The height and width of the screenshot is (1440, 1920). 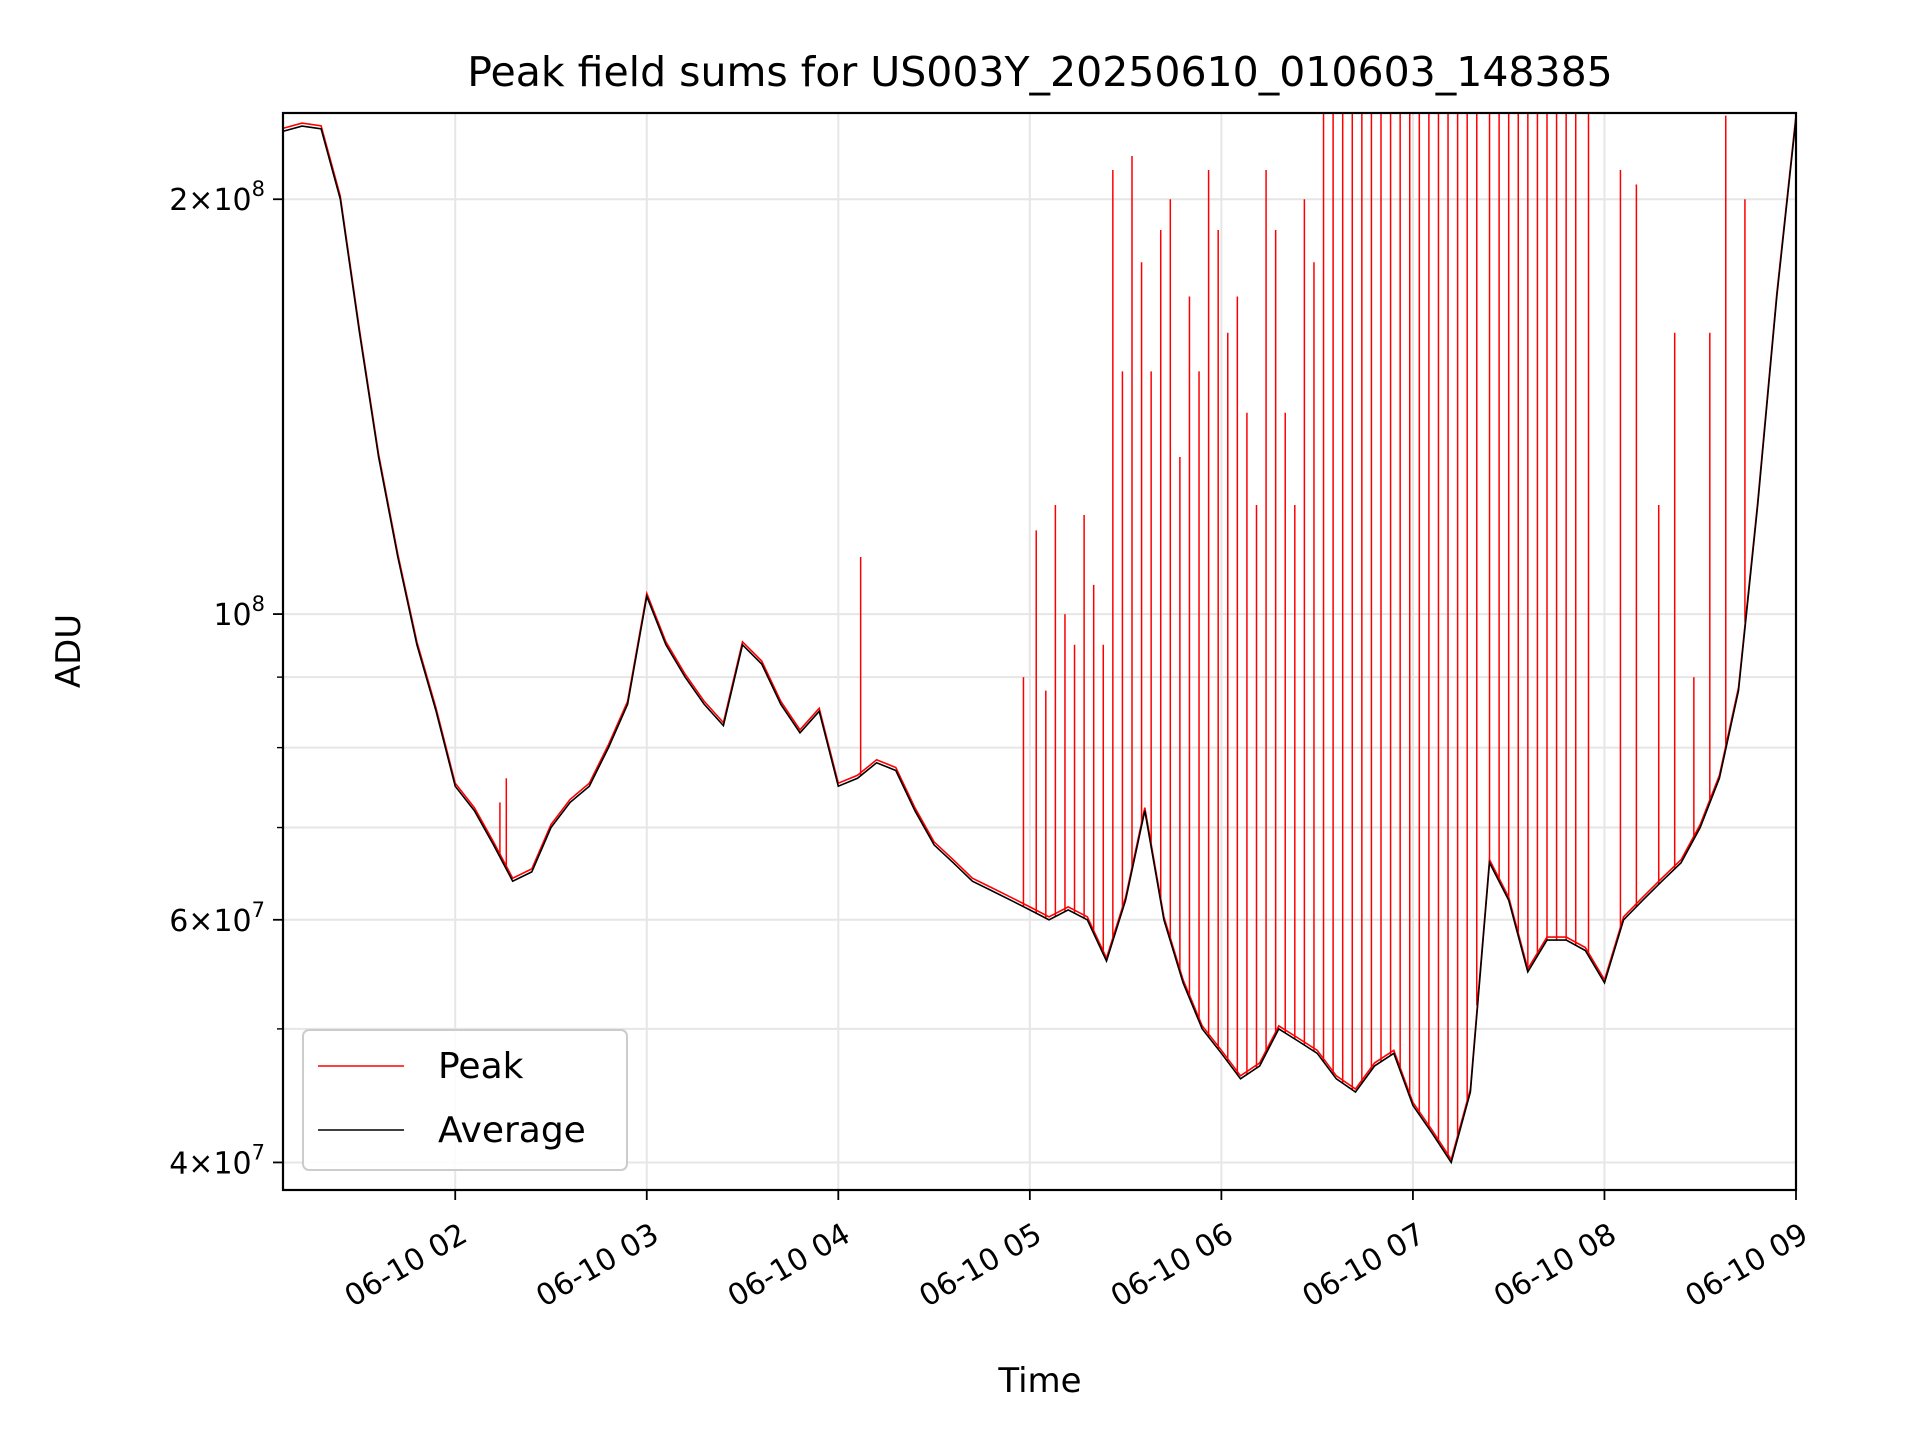 I want to click on legend-box, so click(x=465, y=1100).